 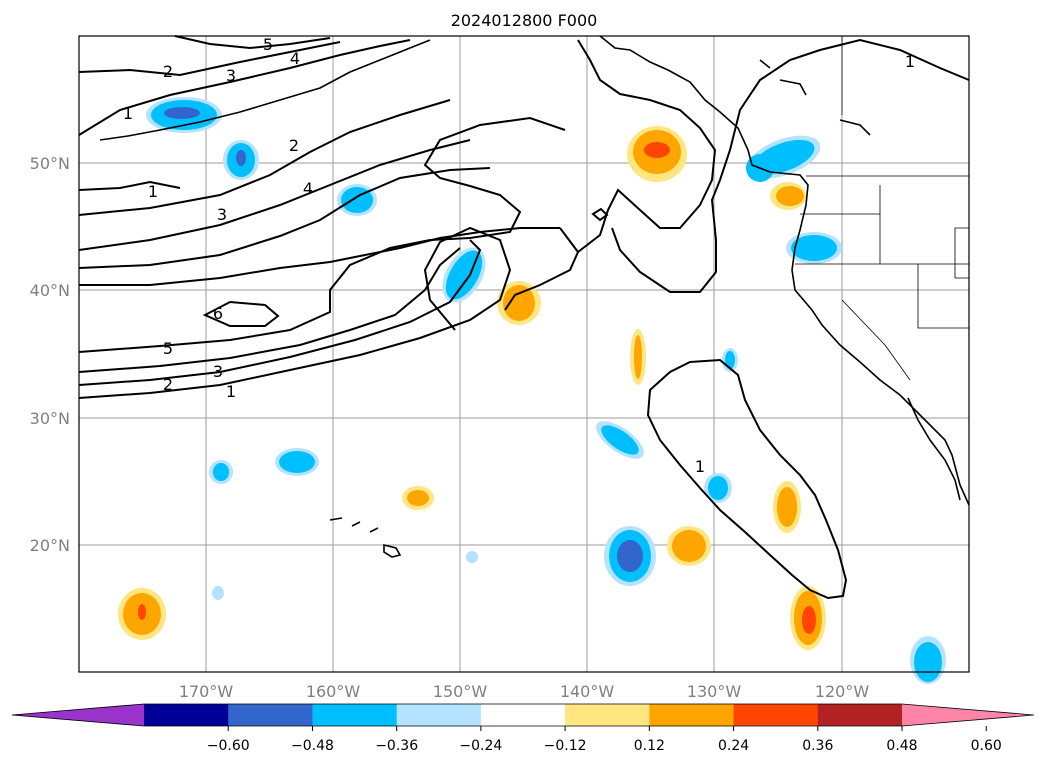 I want to click on colorbar-tick-label: −0.48, so click(x=312, y=746).